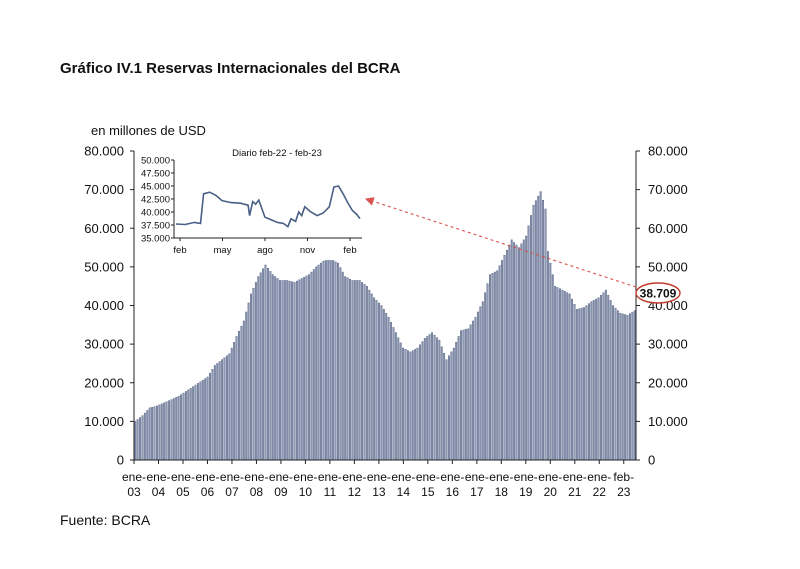 The image size is (800, 569). Describe the element at coordinates (159, 492) in the screenshot. I see `x-tick-label-year: 04` at that location.